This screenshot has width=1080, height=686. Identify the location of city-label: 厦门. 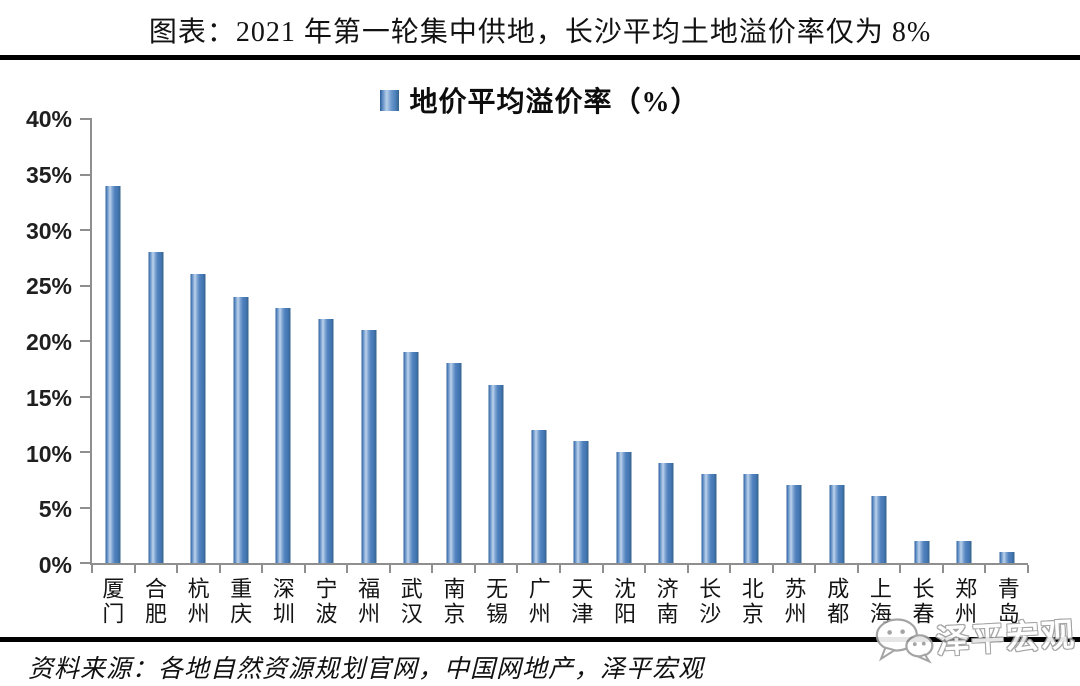
(112, 602).